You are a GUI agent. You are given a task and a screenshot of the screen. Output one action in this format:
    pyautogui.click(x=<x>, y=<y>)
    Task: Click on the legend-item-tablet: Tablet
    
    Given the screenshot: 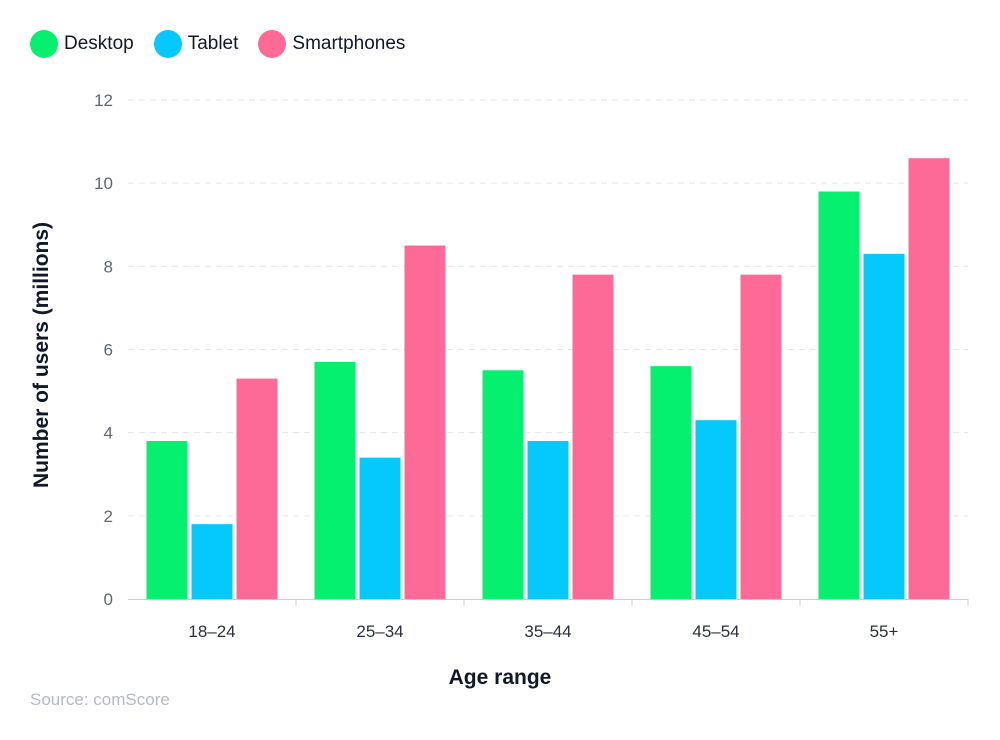 What is the action you would take?
    pyautogui.click(x=196, y=44)
    